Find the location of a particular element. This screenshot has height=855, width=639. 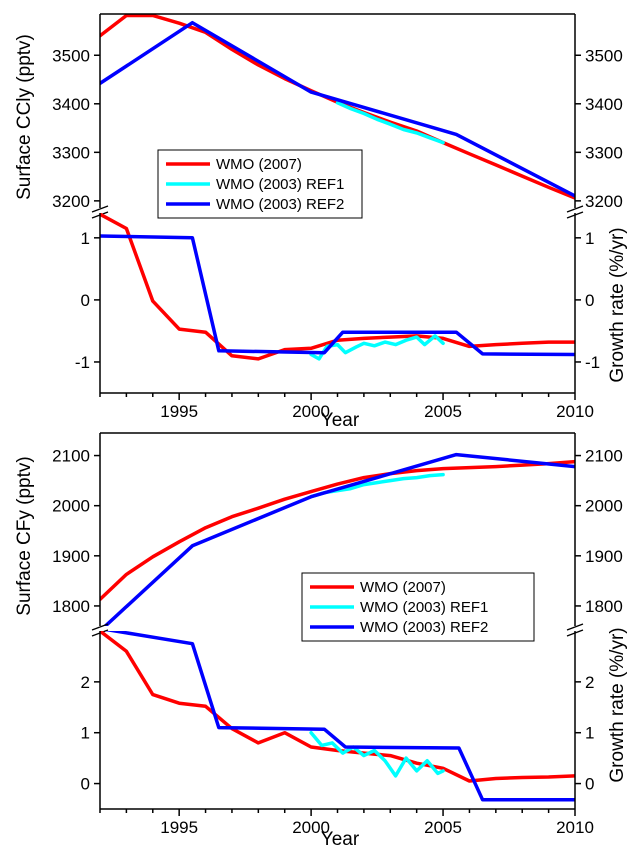

ytick-label-right: 3400 is located at coordinates (604, 104).